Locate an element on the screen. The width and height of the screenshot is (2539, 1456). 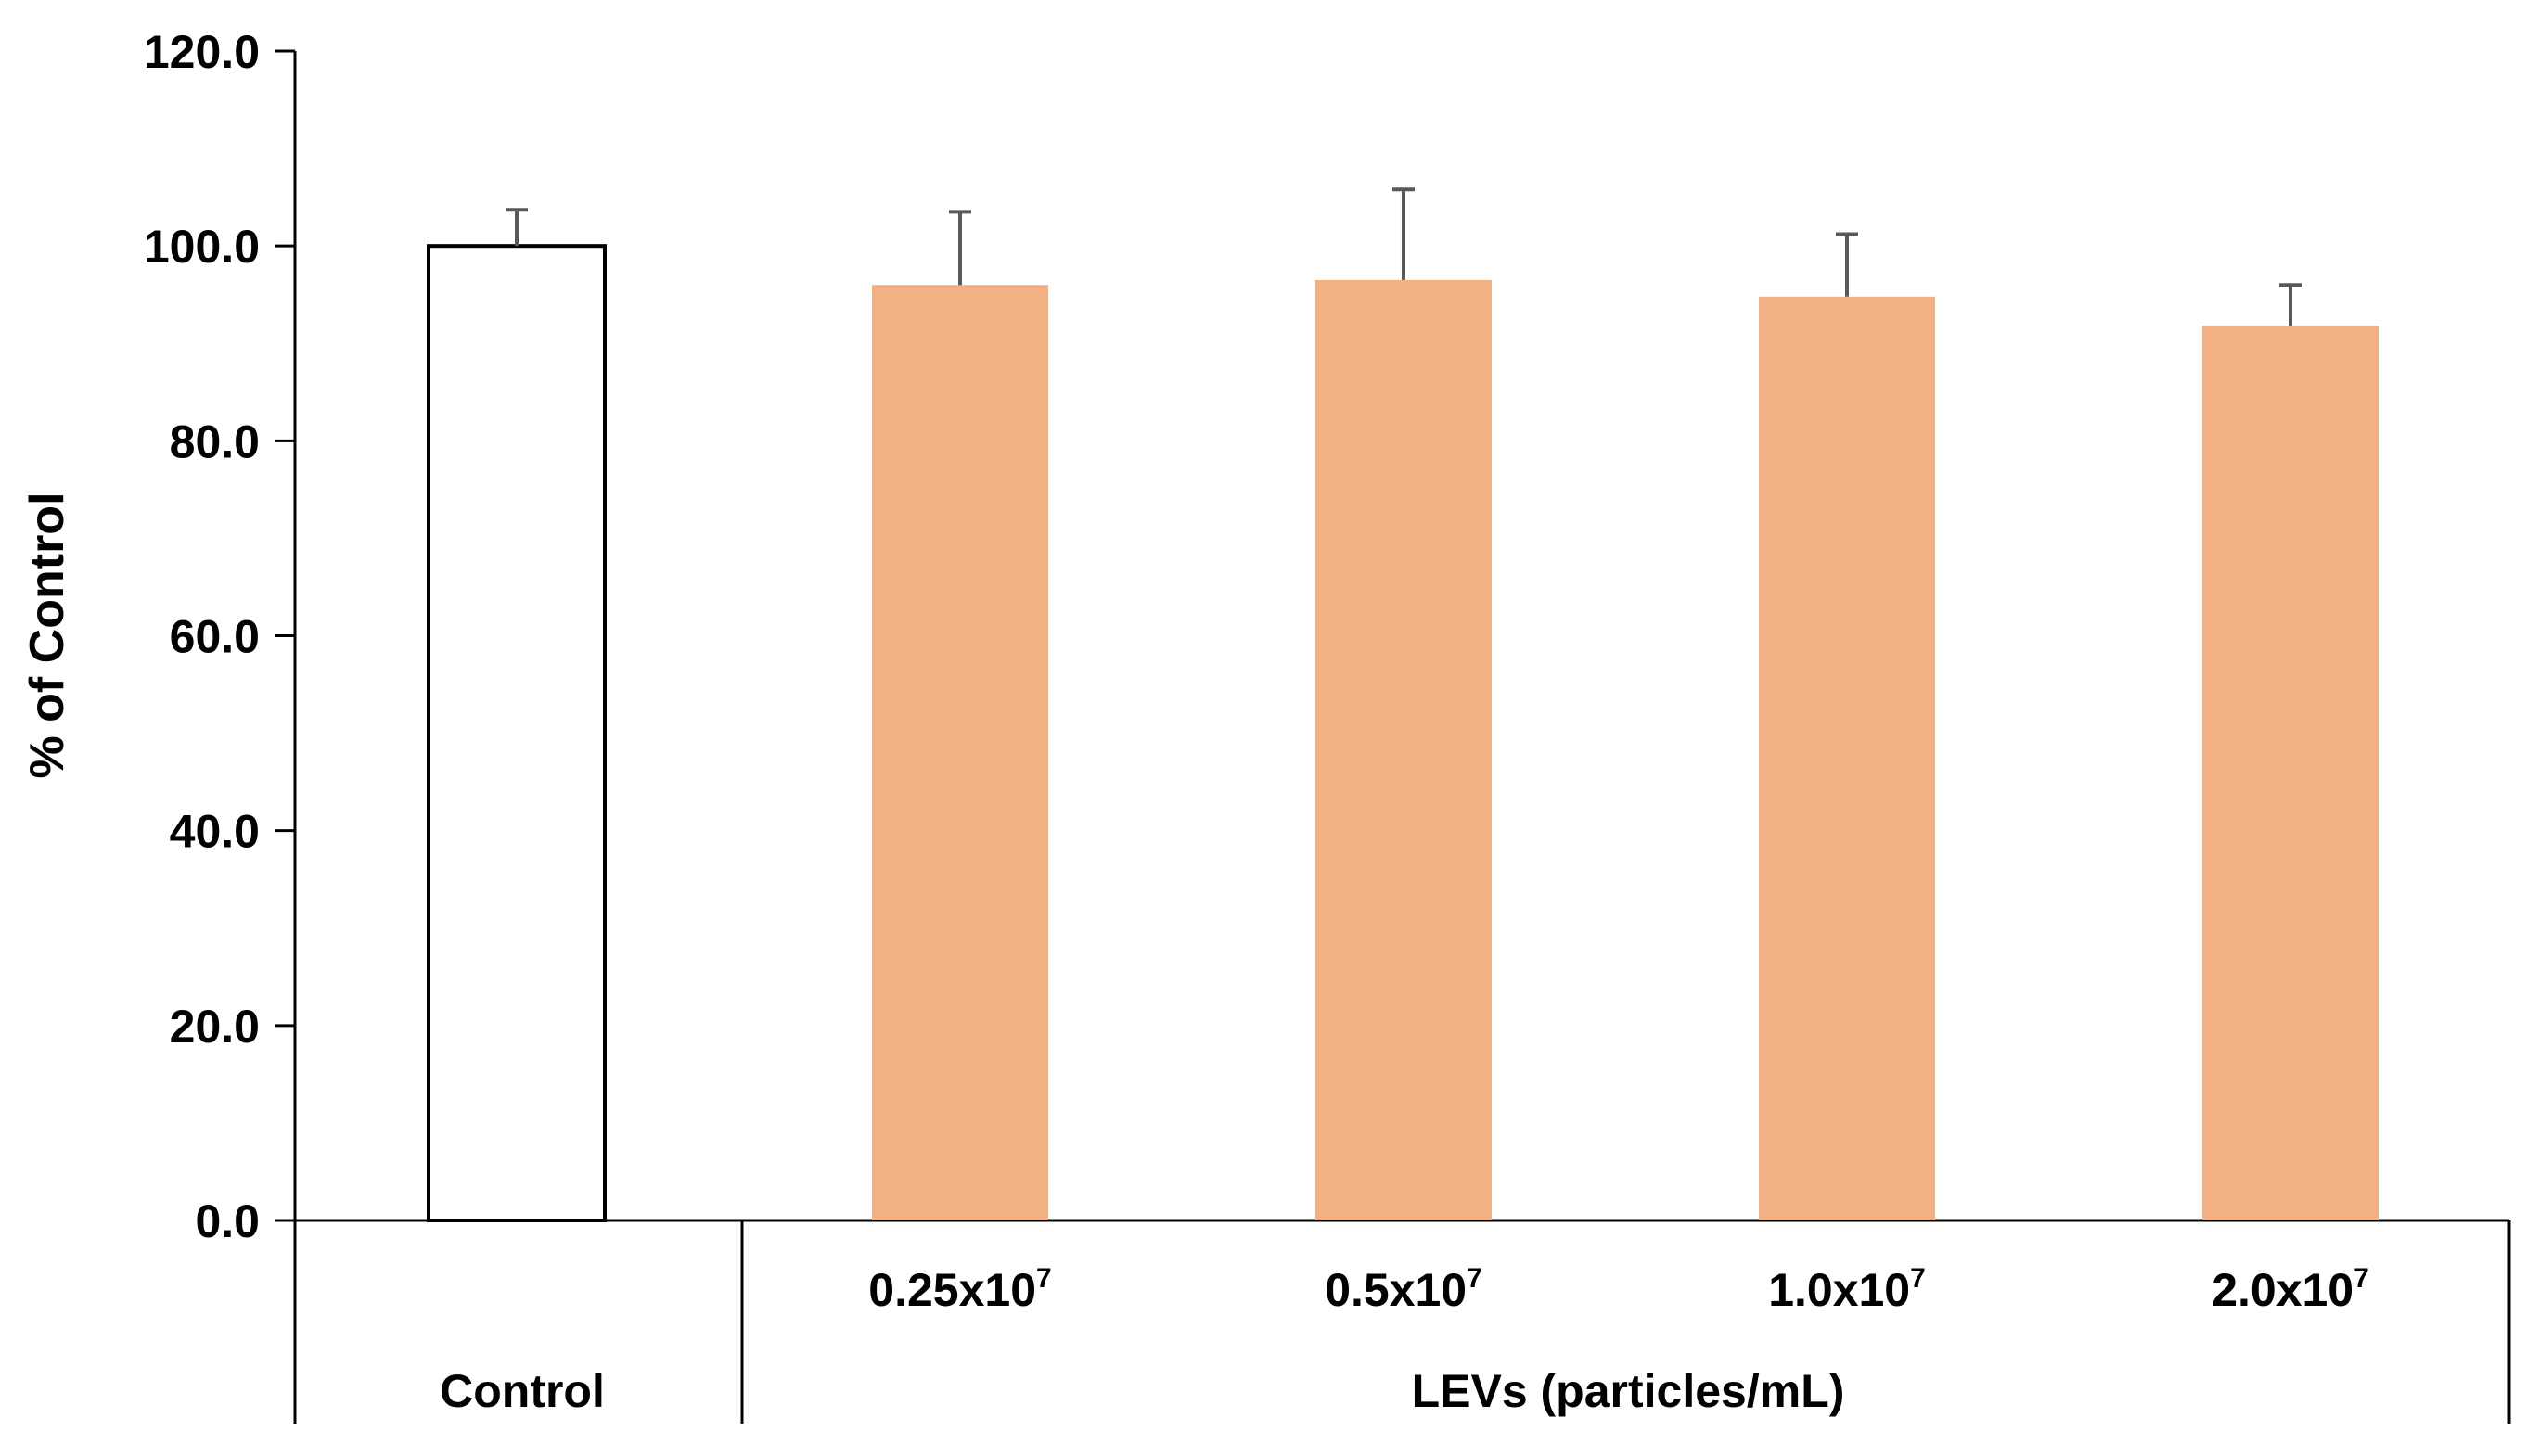
y-tick-label: 20.0 is located at coordinates (215, 1027).